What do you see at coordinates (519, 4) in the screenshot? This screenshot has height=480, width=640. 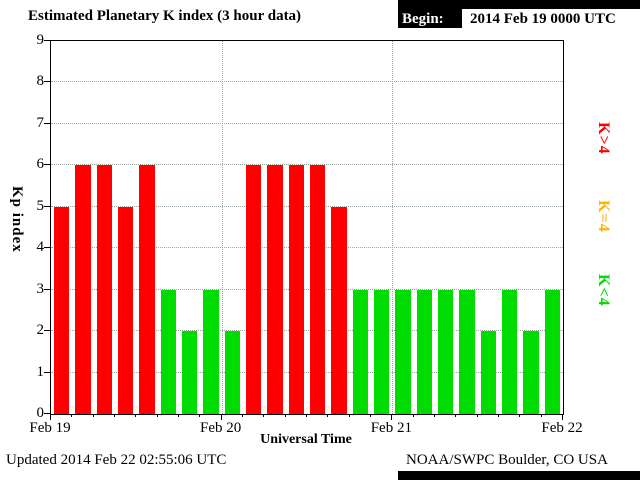 I see `top-edge-strip` at bounding box center [519, 4].